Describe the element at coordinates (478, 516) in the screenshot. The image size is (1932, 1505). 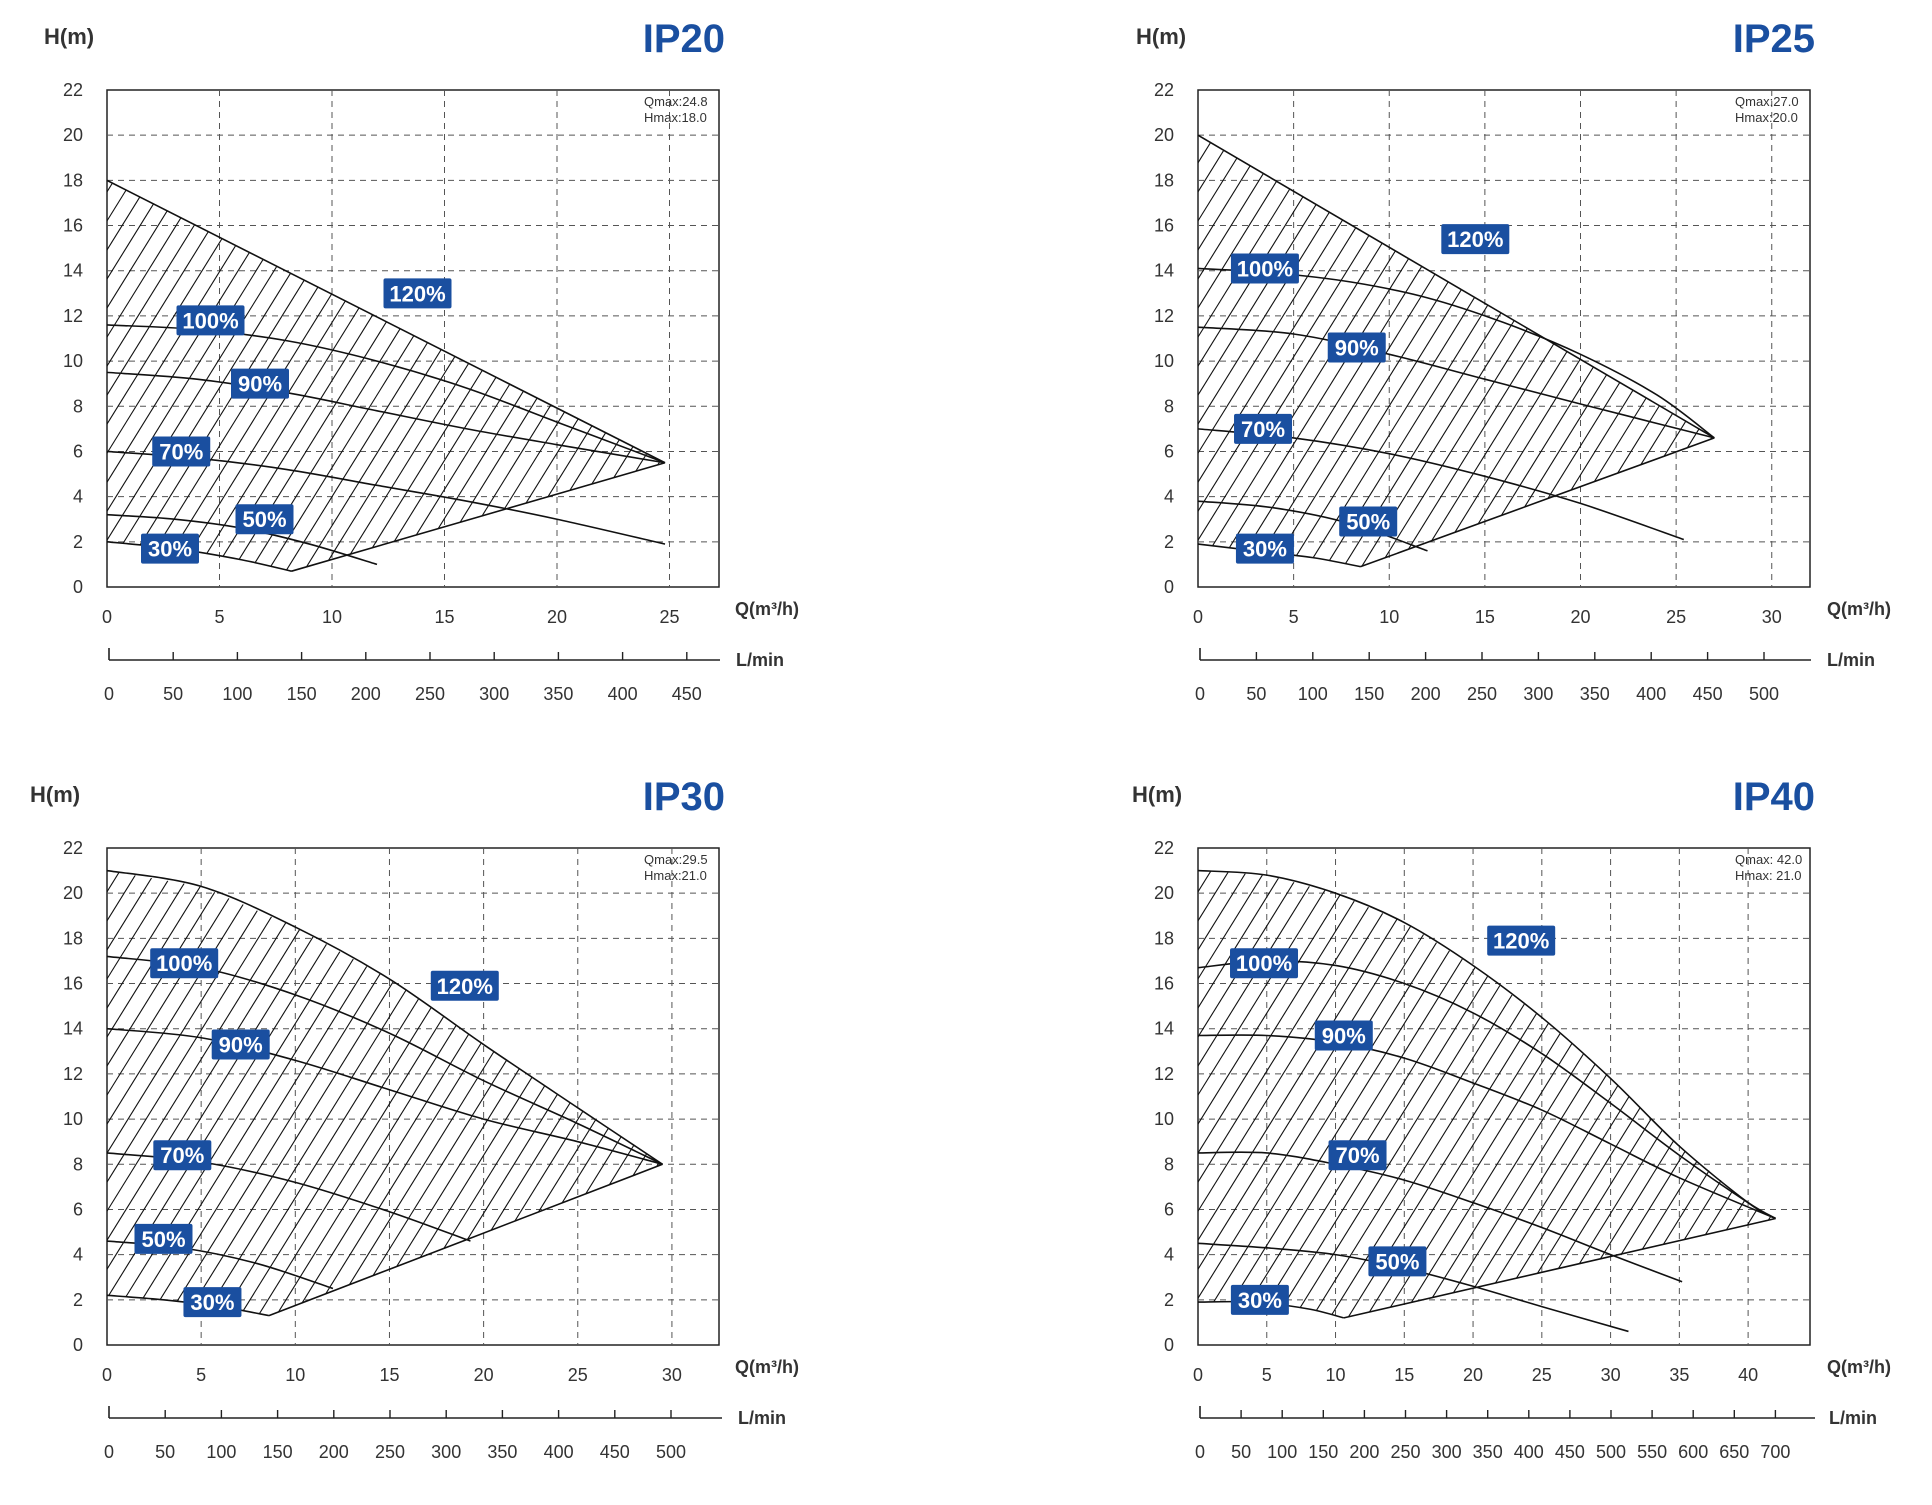
I see `curve-lower-boundary` at that location.